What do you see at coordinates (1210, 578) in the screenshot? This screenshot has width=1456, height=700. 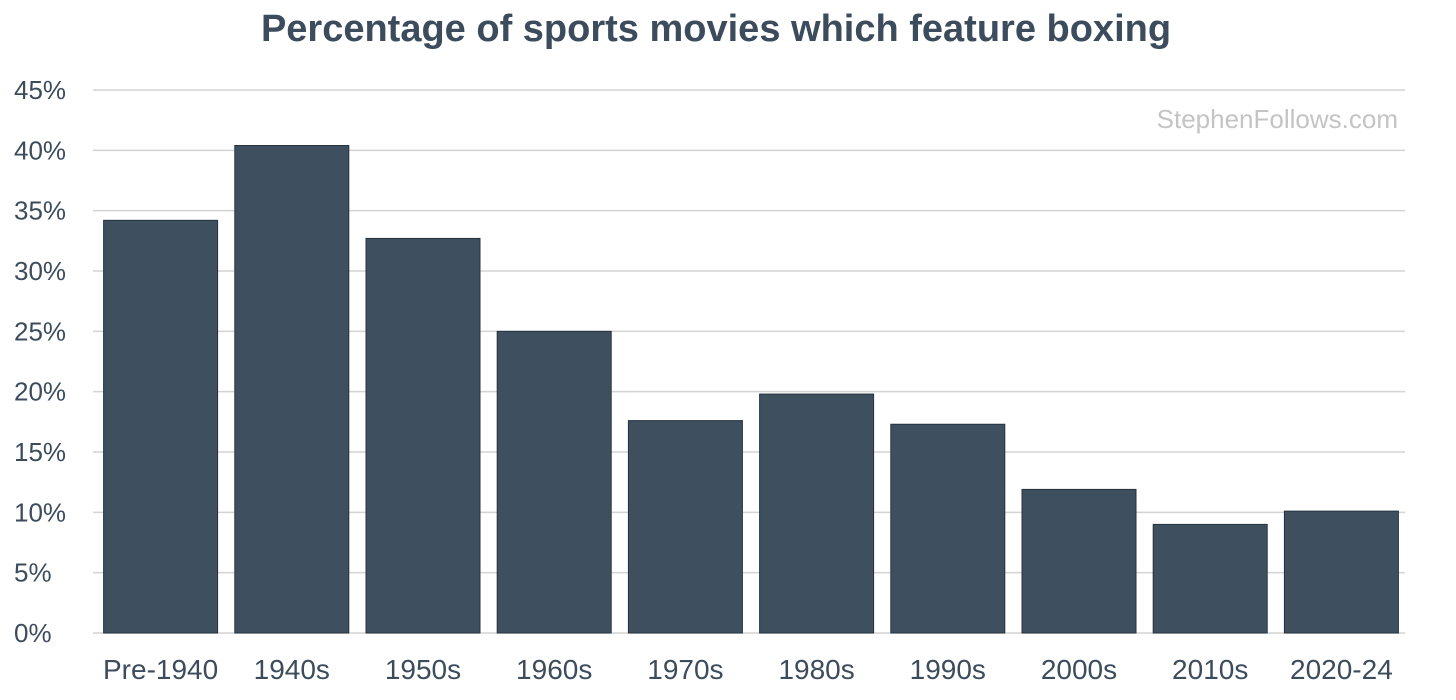 I see `bar-2010s` at bounding box center [1210, 578].